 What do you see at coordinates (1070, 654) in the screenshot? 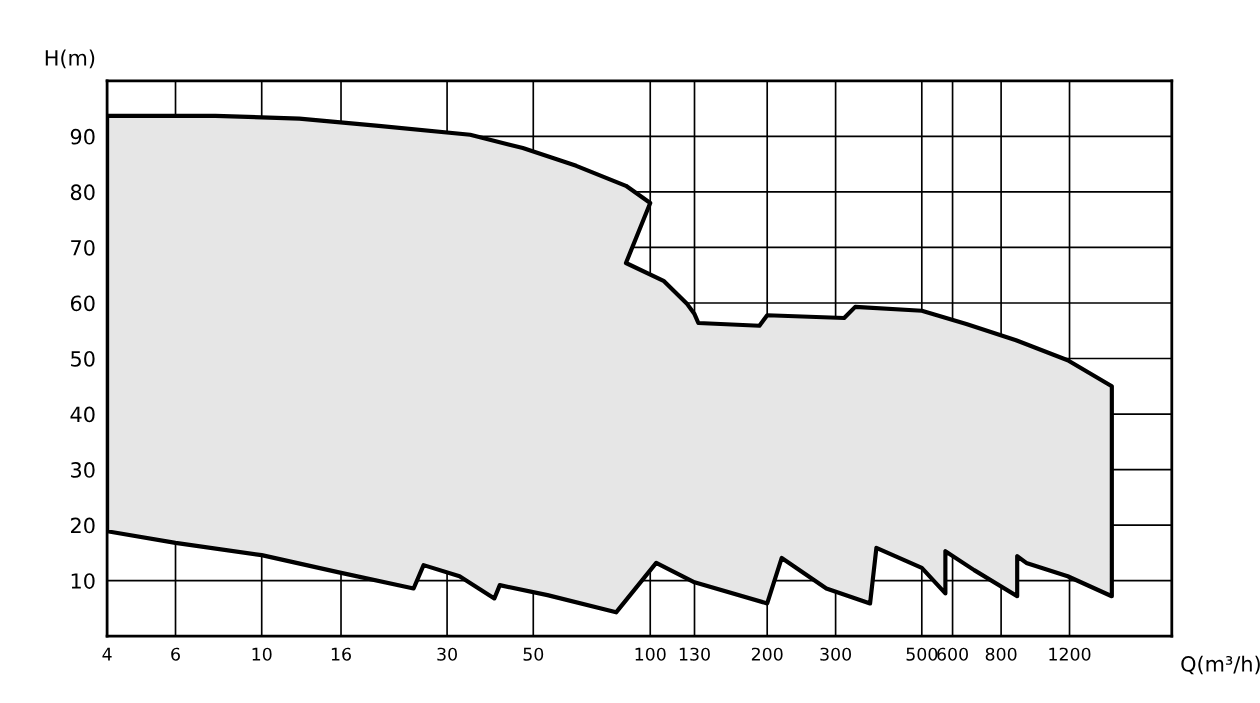
I see `x-tick-label: 1200` at bounding box center [1070, 654].